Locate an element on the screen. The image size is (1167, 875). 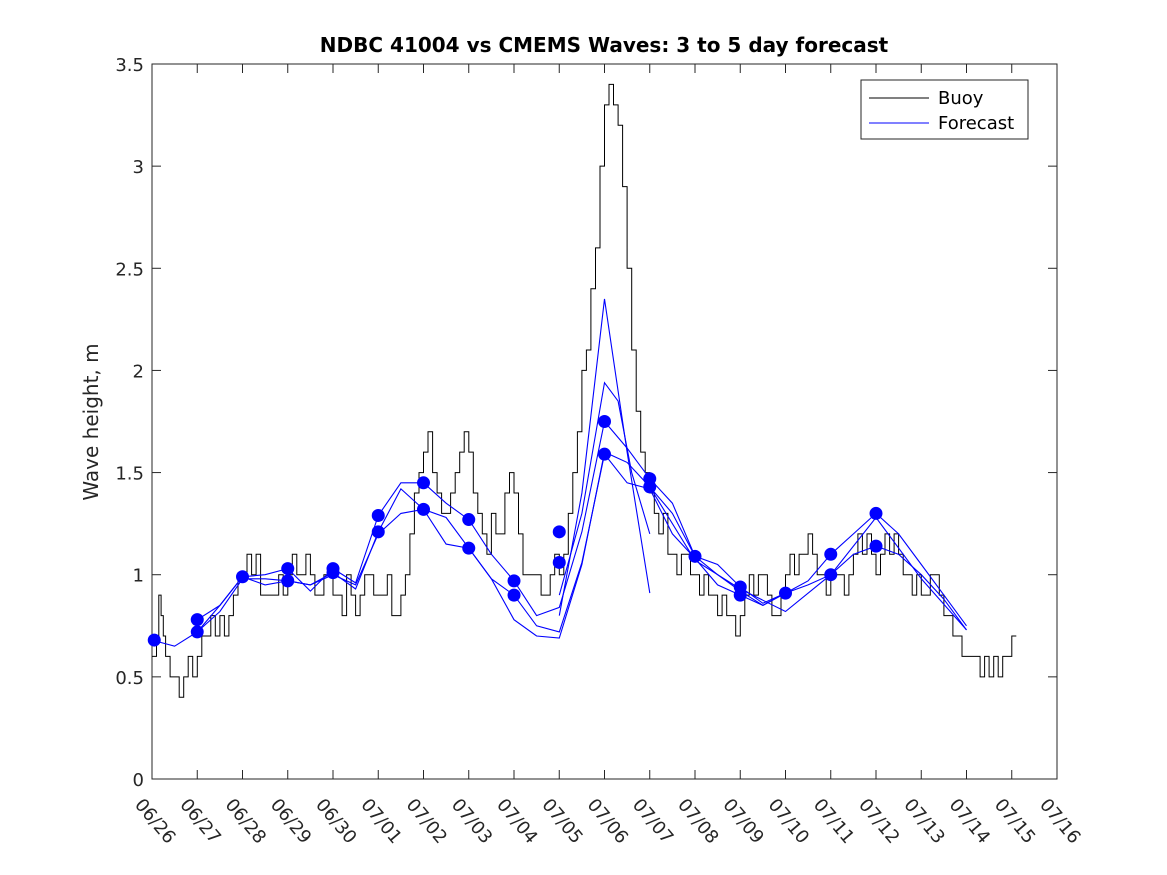
y-tick-label: 3.5 is located at coordinates (129, 65).